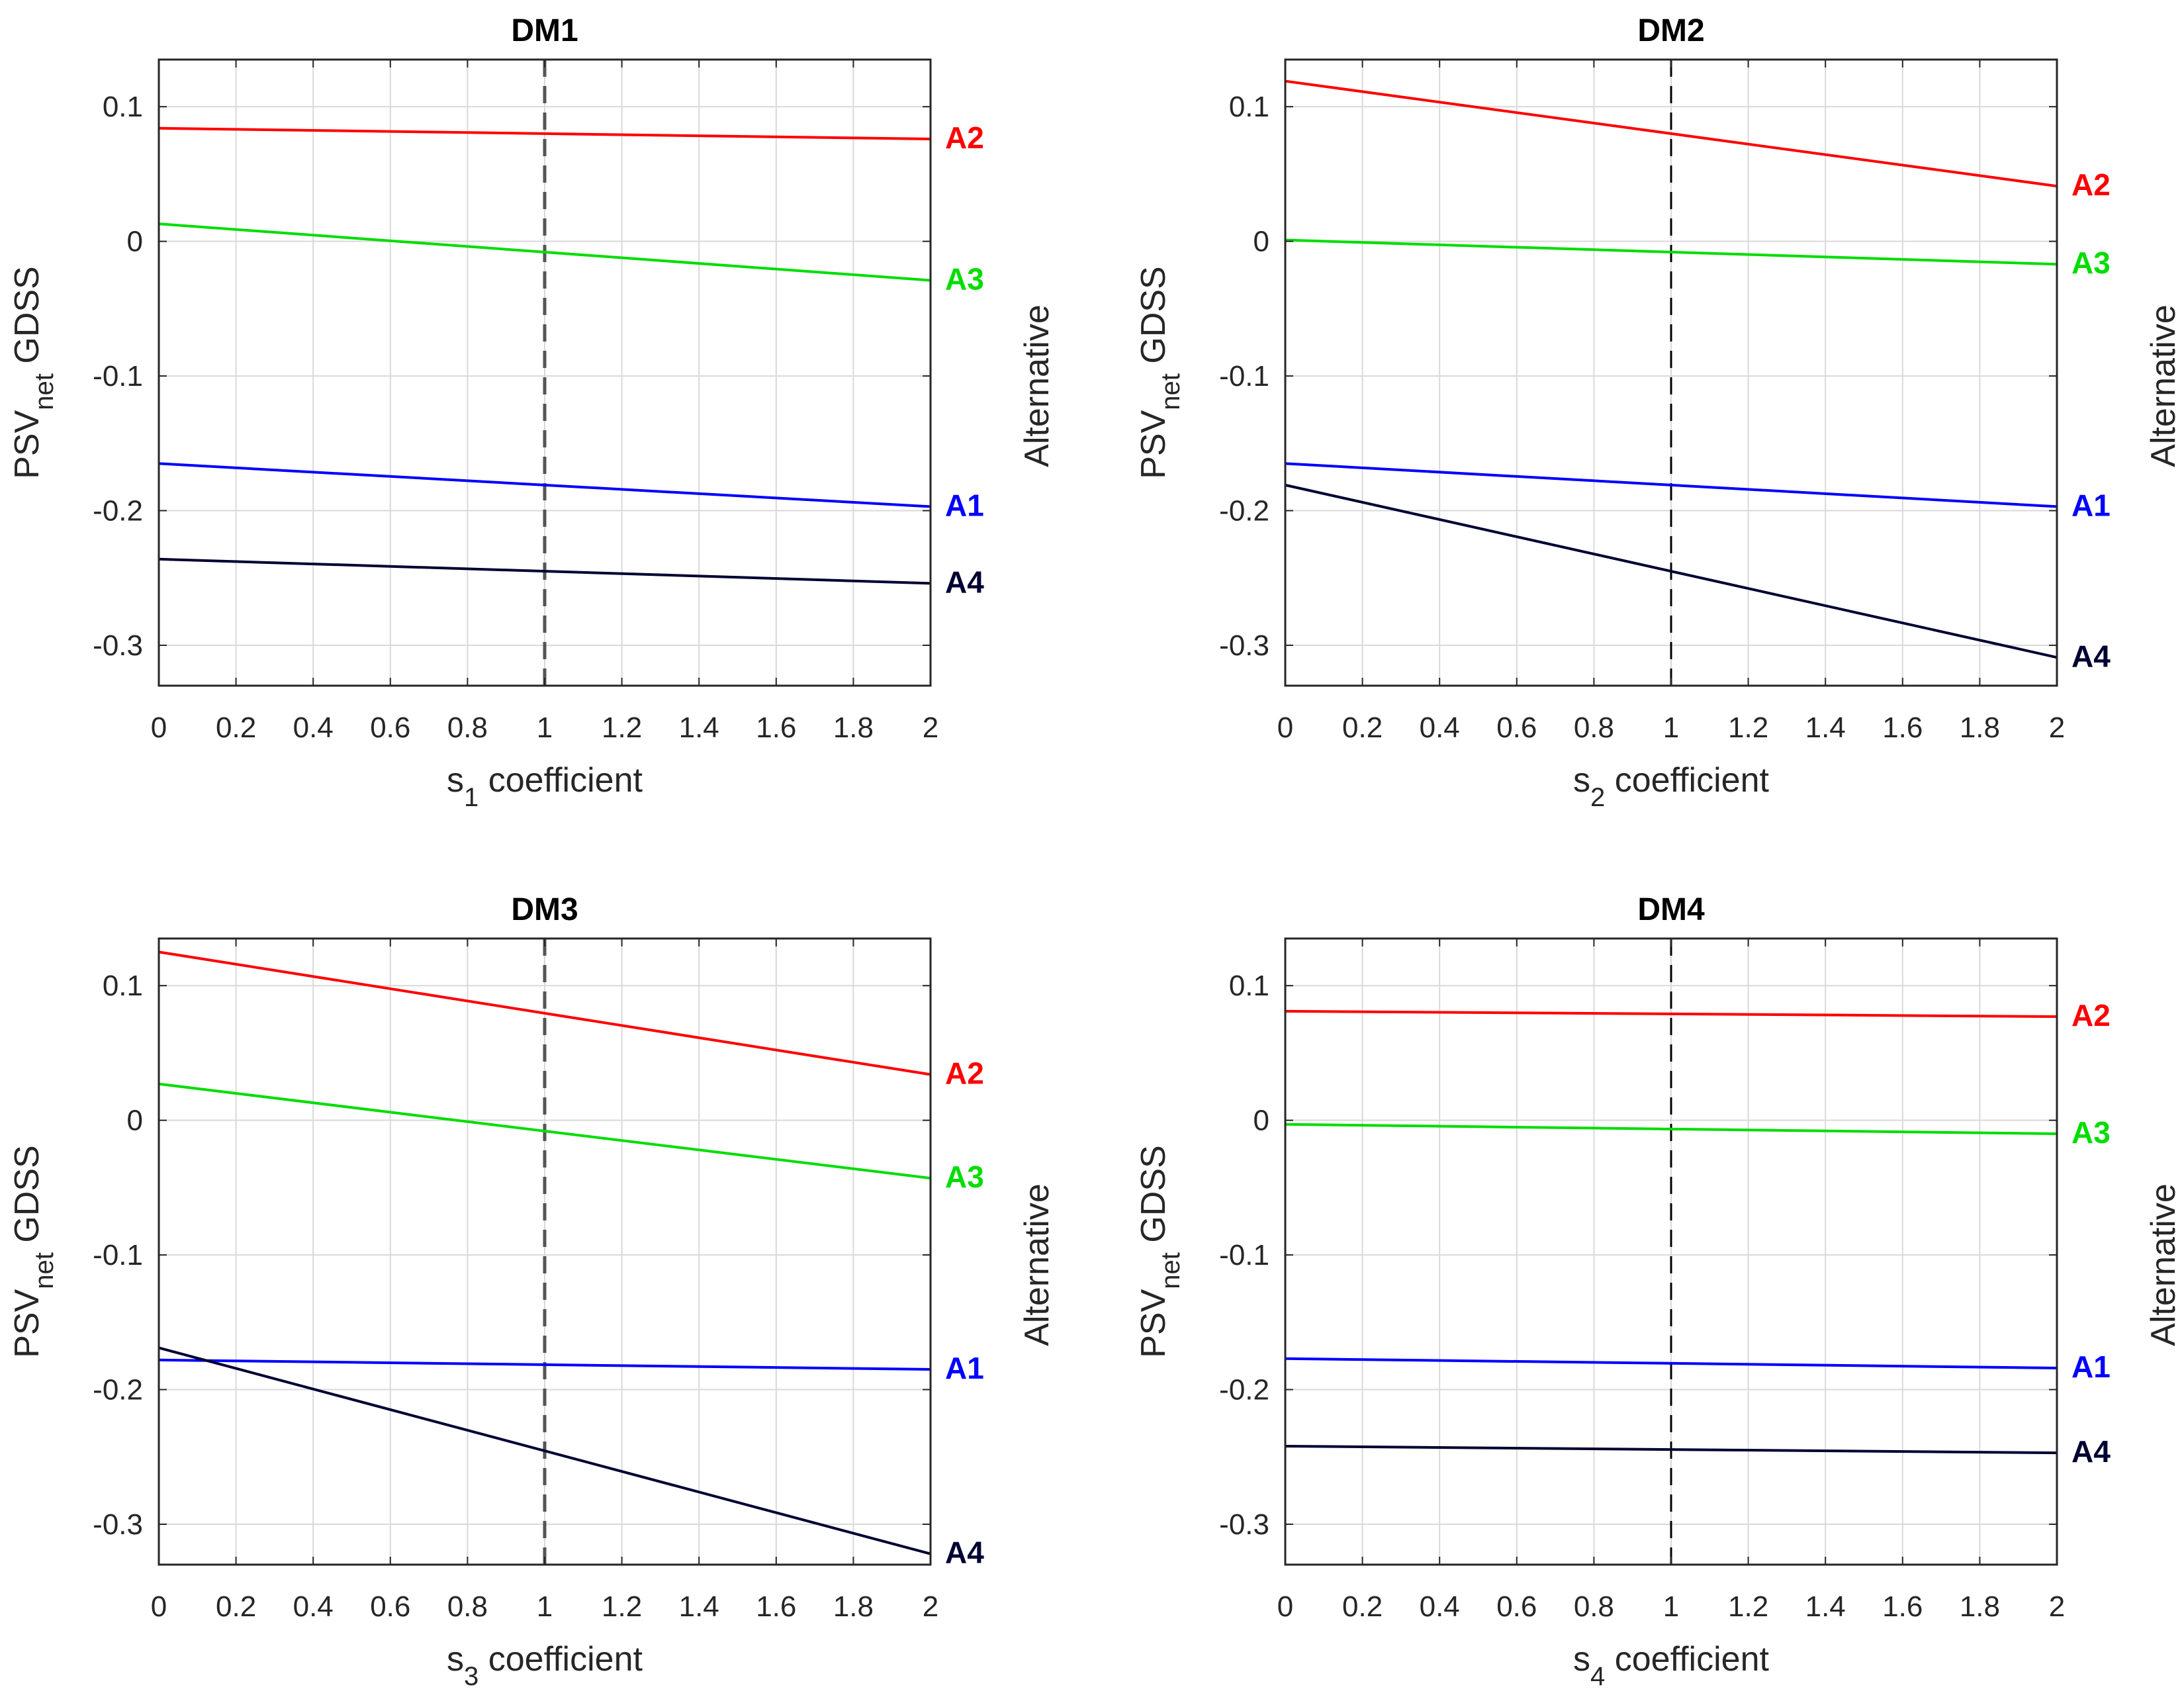 Image resolution: width=2184 pixels, height=1697 pixels. I want to click on x-axis-label-subscript: 1, so click(471, 797).